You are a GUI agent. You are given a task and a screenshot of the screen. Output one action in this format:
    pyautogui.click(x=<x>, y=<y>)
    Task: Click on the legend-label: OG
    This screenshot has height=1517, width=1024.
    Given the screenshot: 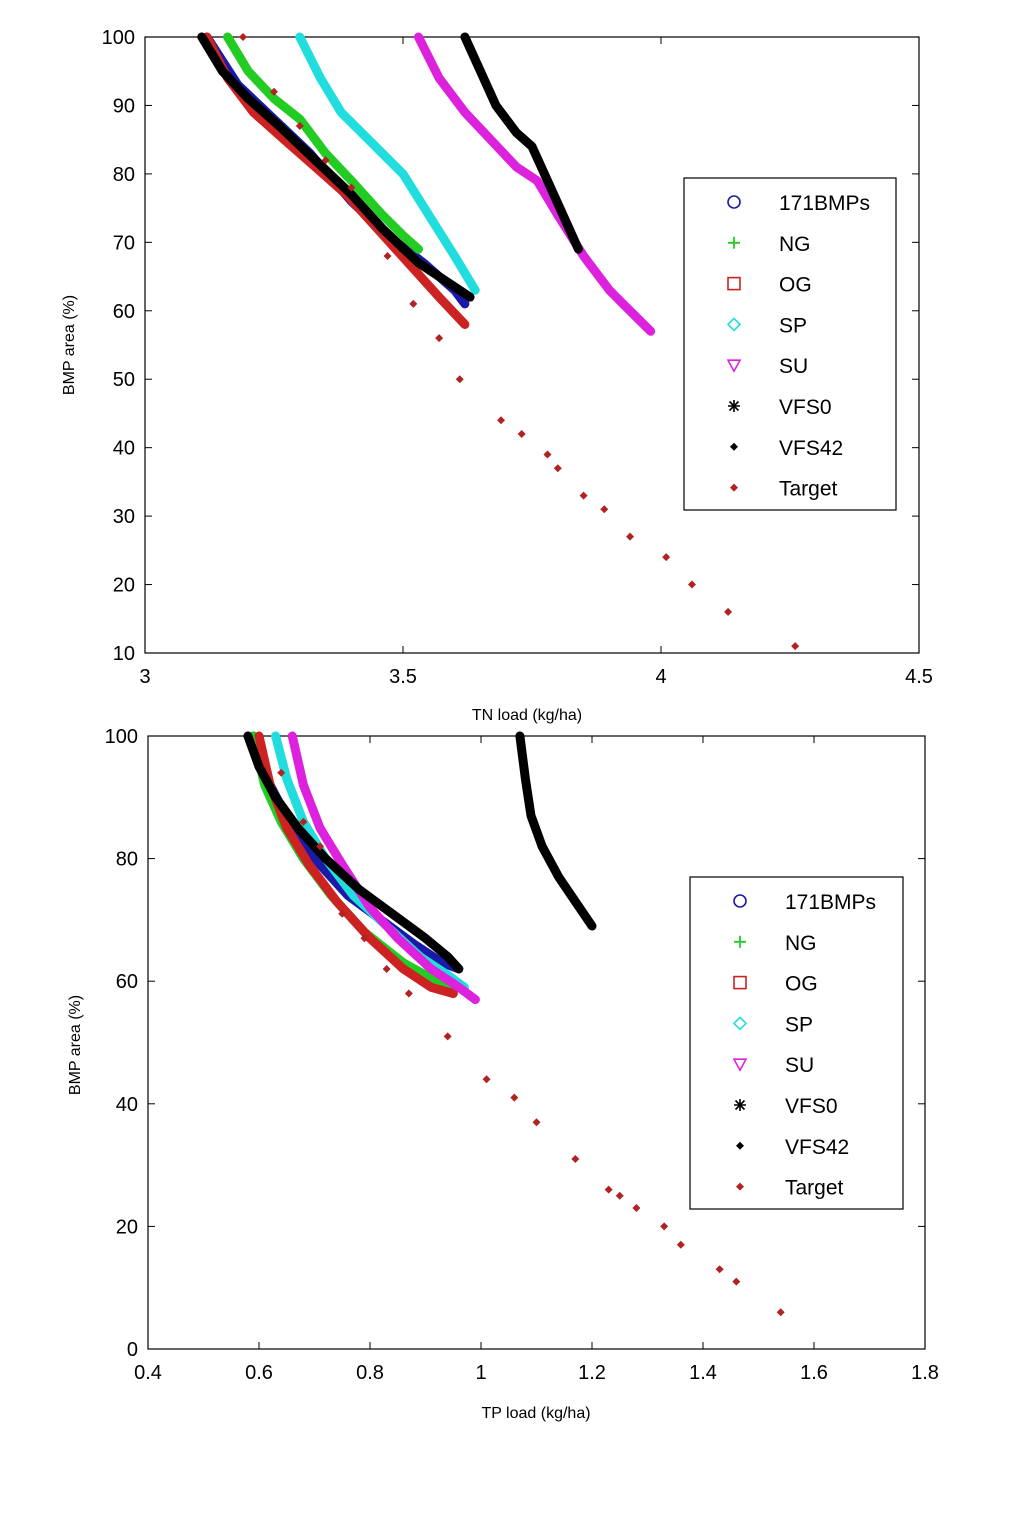 What is the action you would take?
    pyautogui.click(x=795, y=285)
    